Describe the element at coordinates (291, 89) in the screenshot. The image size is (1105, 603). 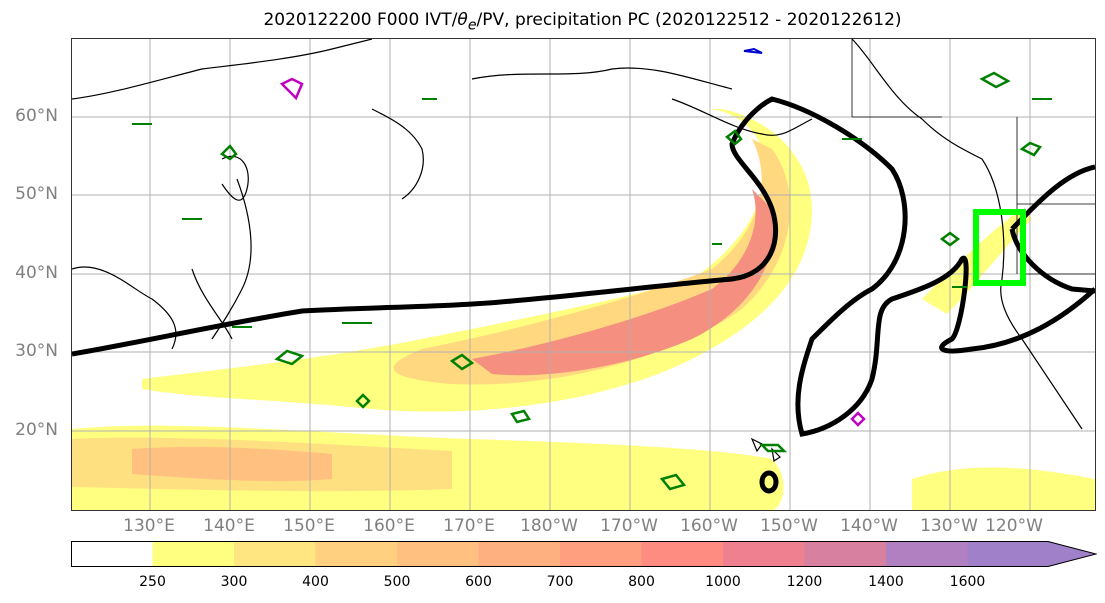
I see `pv-magenta` at that location.